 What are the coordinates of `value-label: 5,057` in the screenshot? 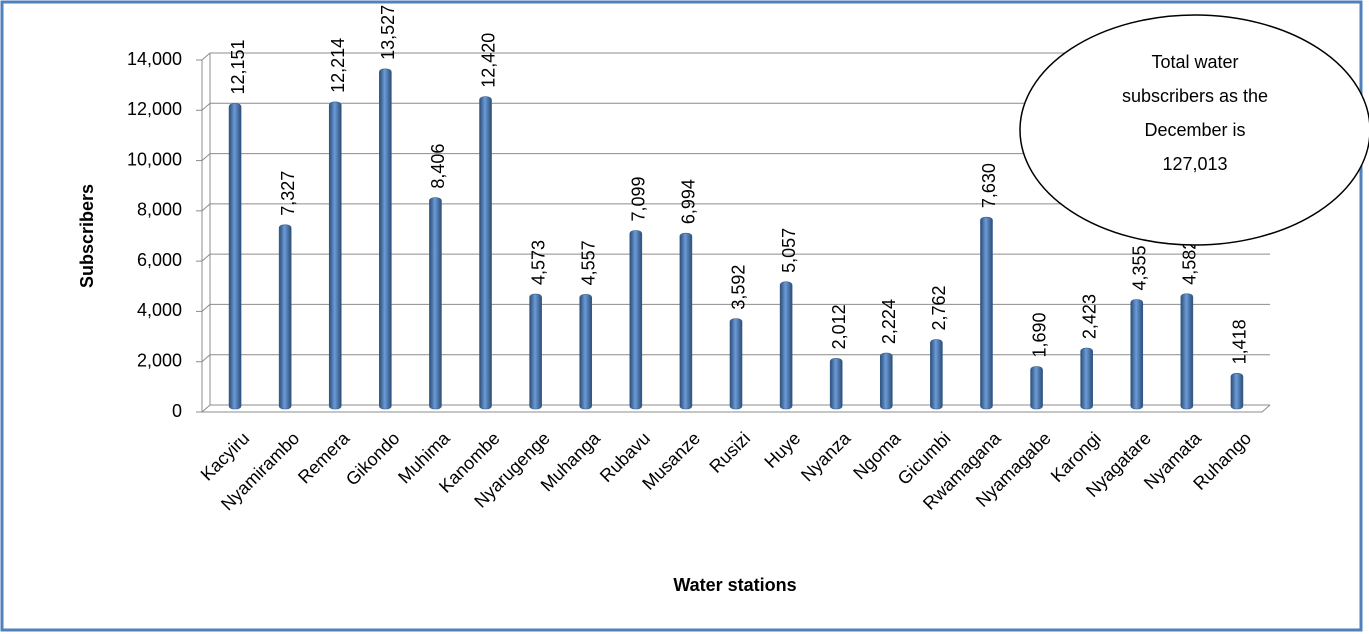 It's located at (789, 250).